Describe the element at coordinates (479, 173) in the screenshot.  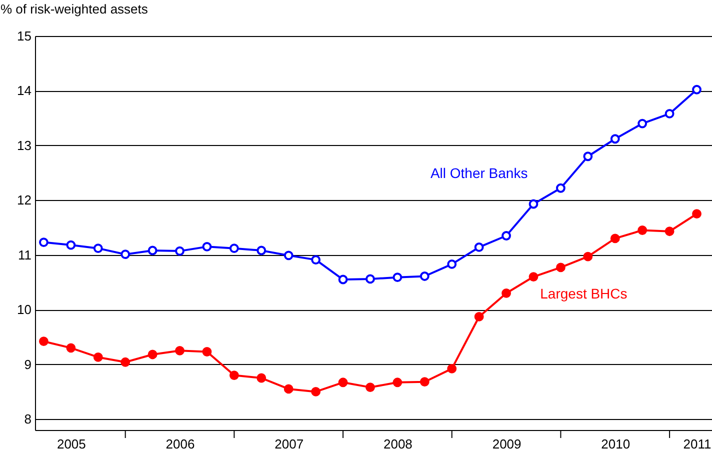
I see `series-label: All Other Banks` at that location.